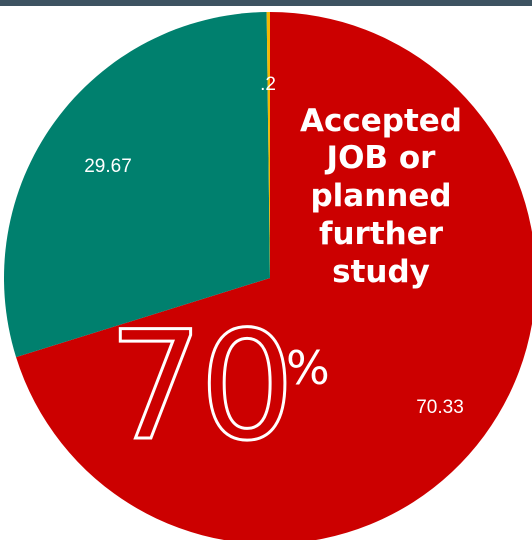 The image size is (532, 540). What do you see at coordinates (381, 121) in the screenshot?
I see `callout-line-1: Accepted` at bounding box center [381, 121].